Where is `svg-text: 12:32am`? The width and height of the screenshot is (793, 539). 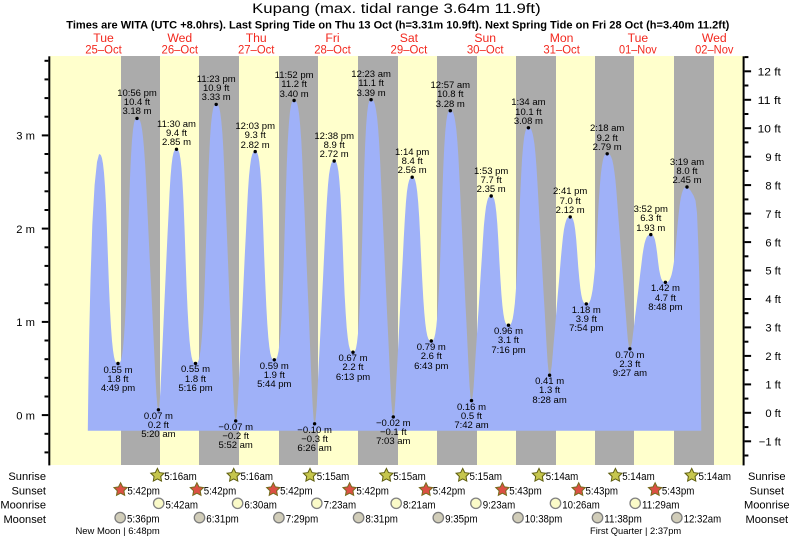 svg-text: 12:32am is located at coordinates (703, 520).